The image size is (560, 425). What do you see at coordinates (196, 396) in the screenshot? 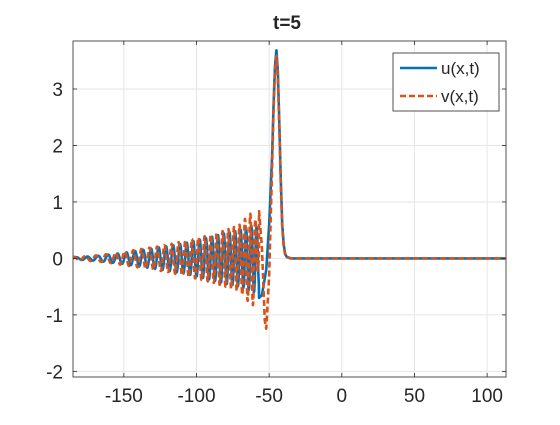
I see `x-tick-label: -100` at bounding box center [196, 396].